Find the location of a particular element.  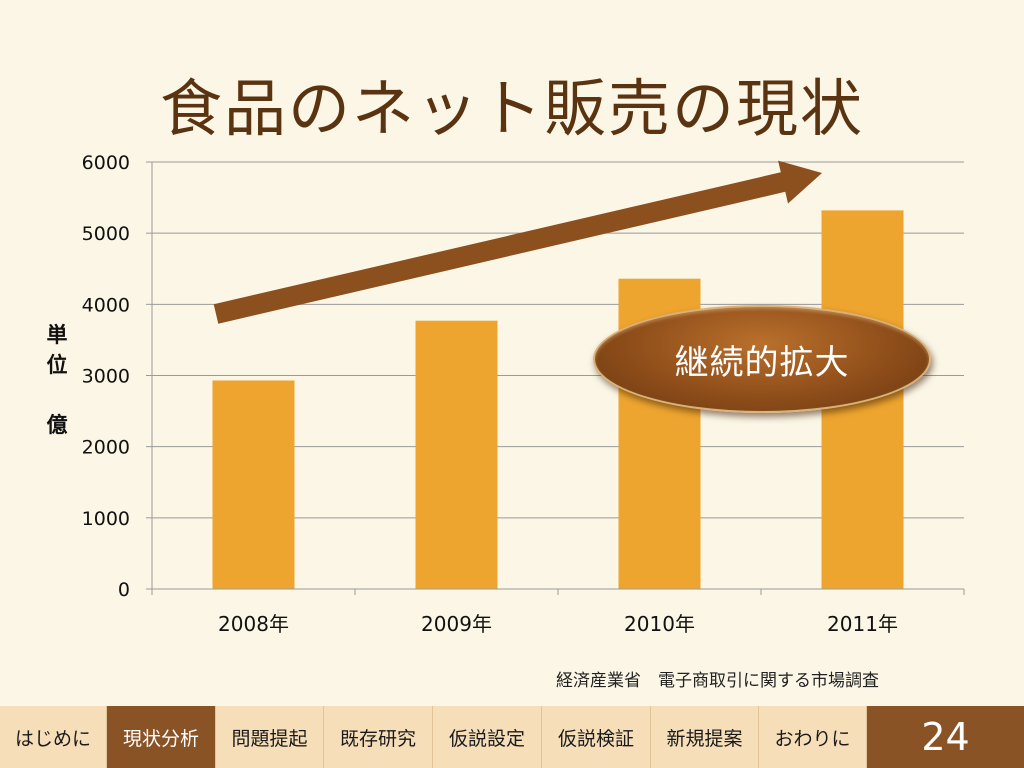

y-tick-label: 5000 is located at coordinates (106, 234).